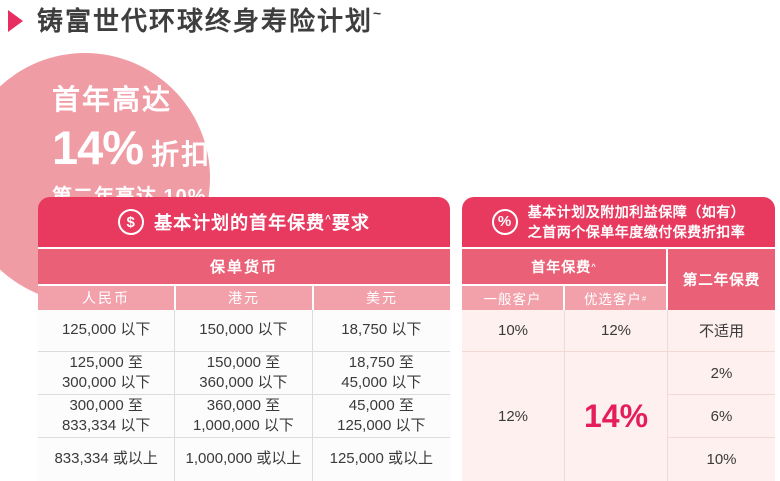  Describe the element at coordinates (636, 211) in the screenshot. I see `discount-header-line1: 基本计划及附加利益保障（如有）` at that location.